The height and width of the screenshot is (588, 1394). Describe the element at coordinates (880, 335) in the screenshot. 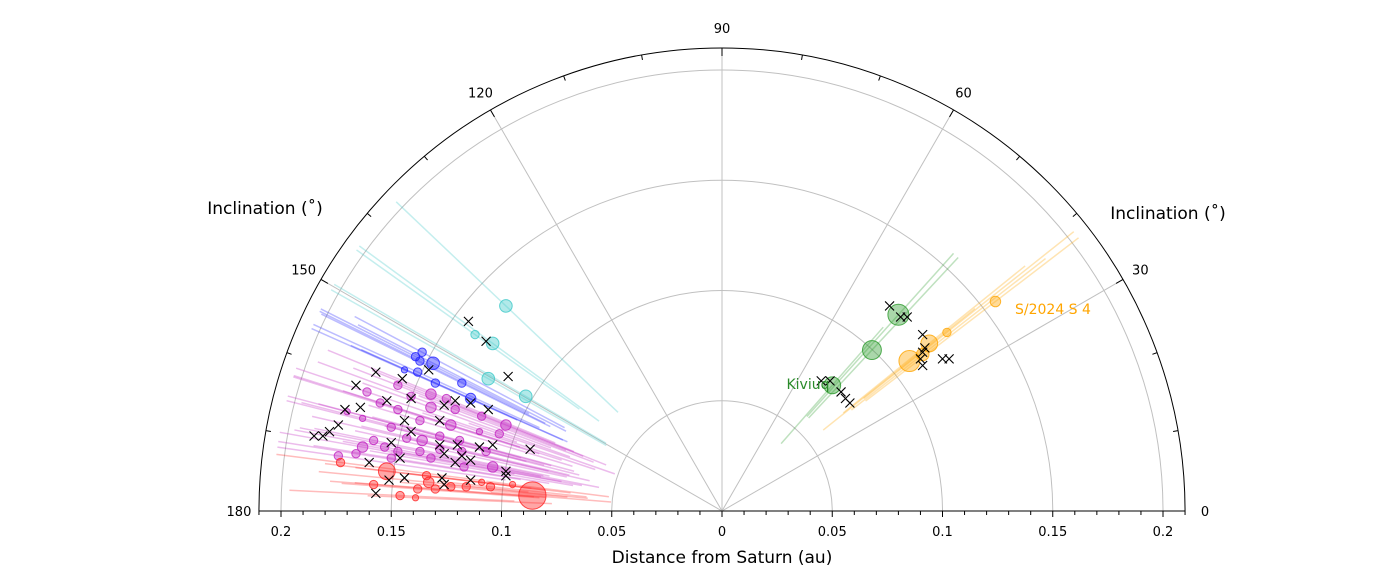

I see `green-orbit-line` at that location.